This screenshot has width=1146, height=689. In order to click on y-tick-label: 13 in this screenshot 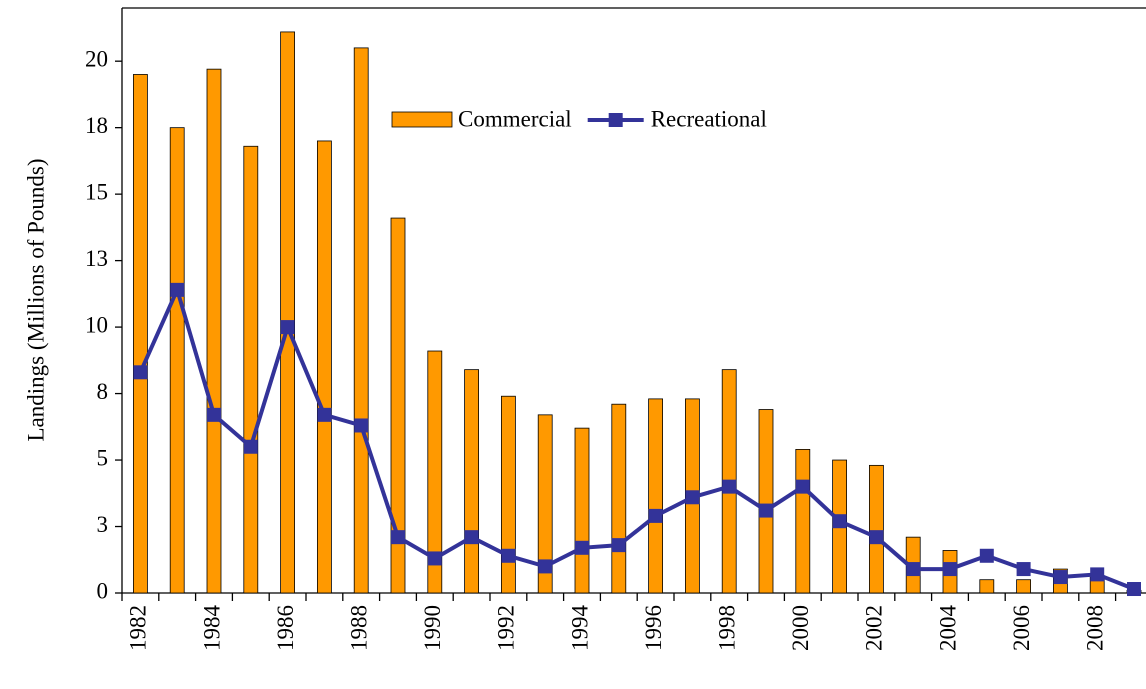, I will do `click(96, 258)`.